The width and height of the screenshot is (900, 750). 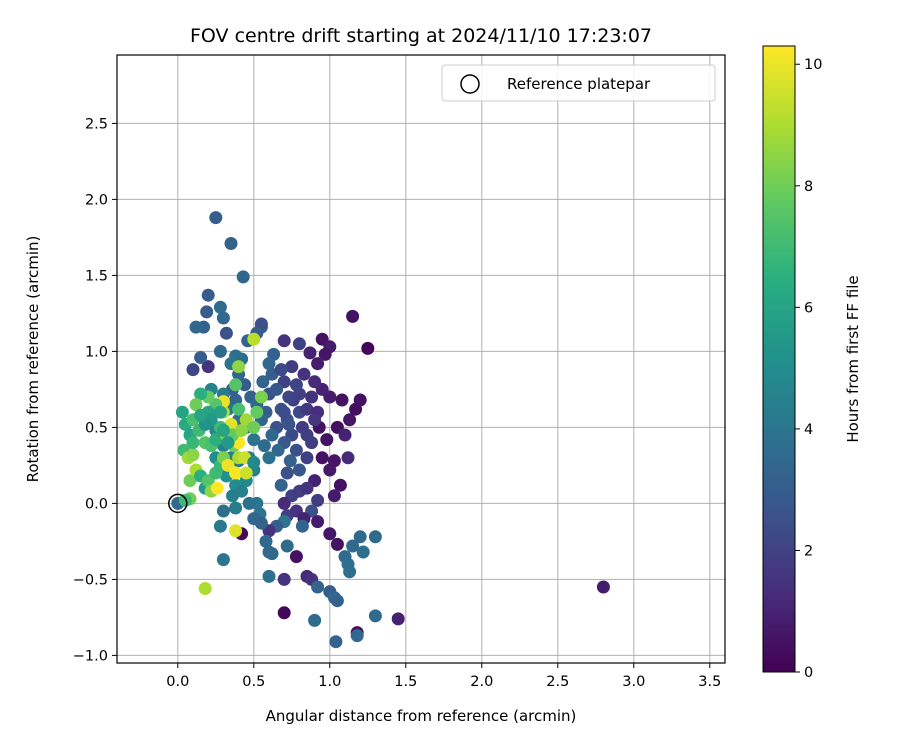 I want to click on x-tick-label: 2.0, so click(x=481, y=682).